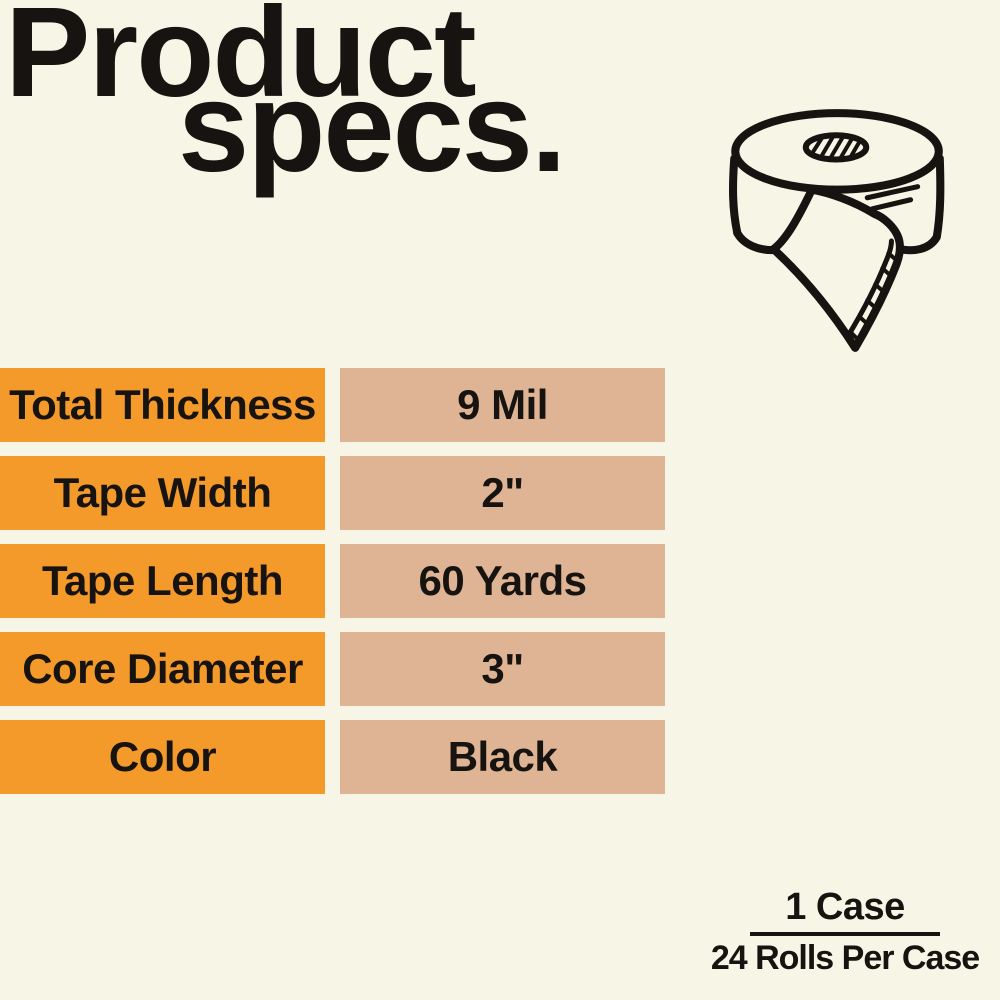 The width and height of the screenshot is (1000, 1000). I want to click on fraction-divider-line, so click(845, 933).